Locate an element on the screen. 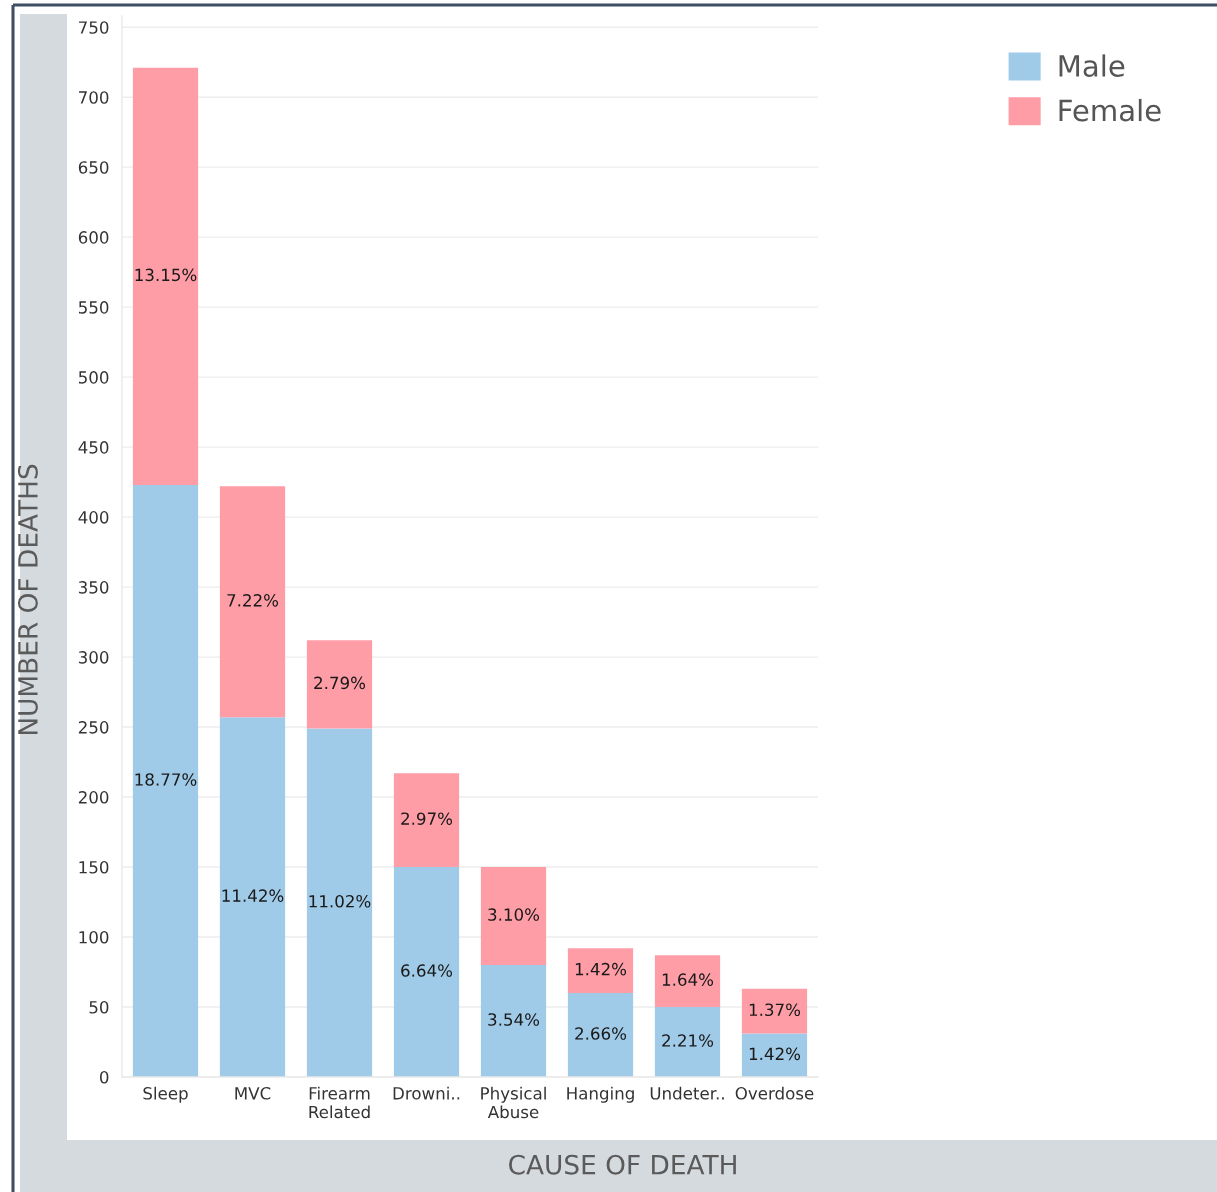 Image resolution: width=1217 pixels, height=1192 pixels. annotation: 11.42% is located at coordinates (253, 895).